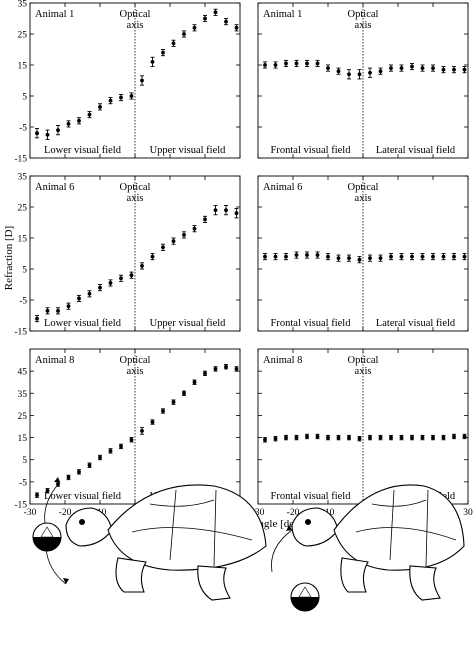 The width and height of the screenshot is (474, 647). I want to click on y-tick-label: 5, so click(24, 98).